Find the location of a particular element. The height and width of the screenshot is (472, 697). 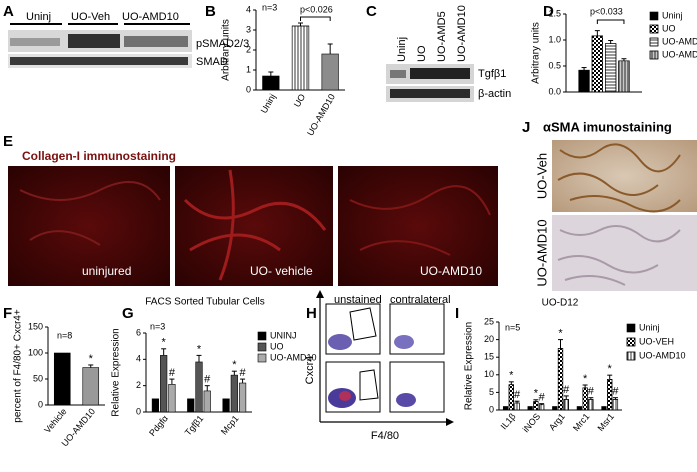

legend-label: Uninj is located at coordinates (649, 327).